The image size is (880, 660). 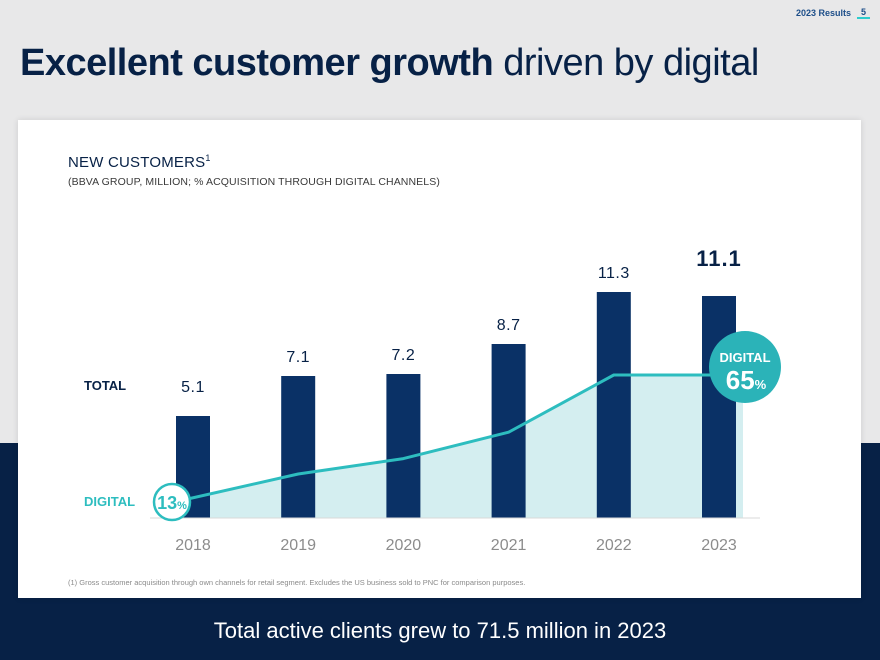 I want to click on chart-title: NEW CUSTOMERS1, so click(x=139, y=162).